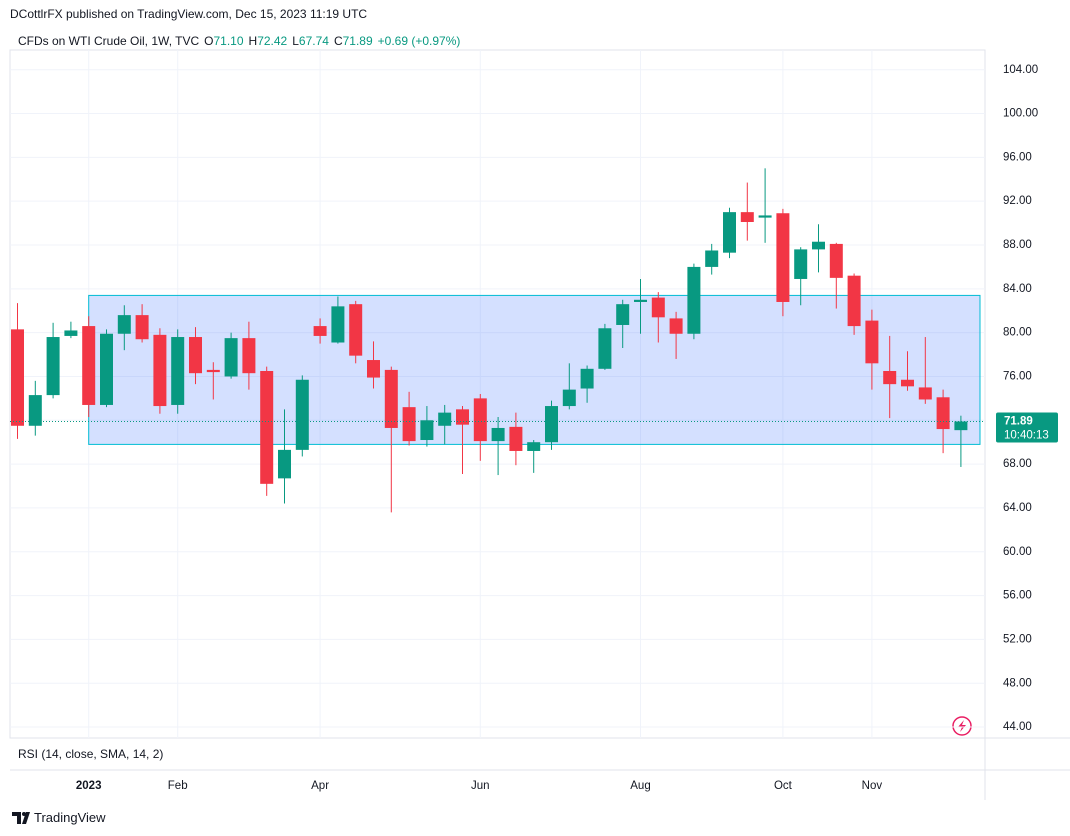 This screenshot has width=1070, height=836. Describe the element at coordinates (109, 41) in the screenshot. I see `symbol: CFDs on WTI Crude Oil, 1W, TVC` at that location.